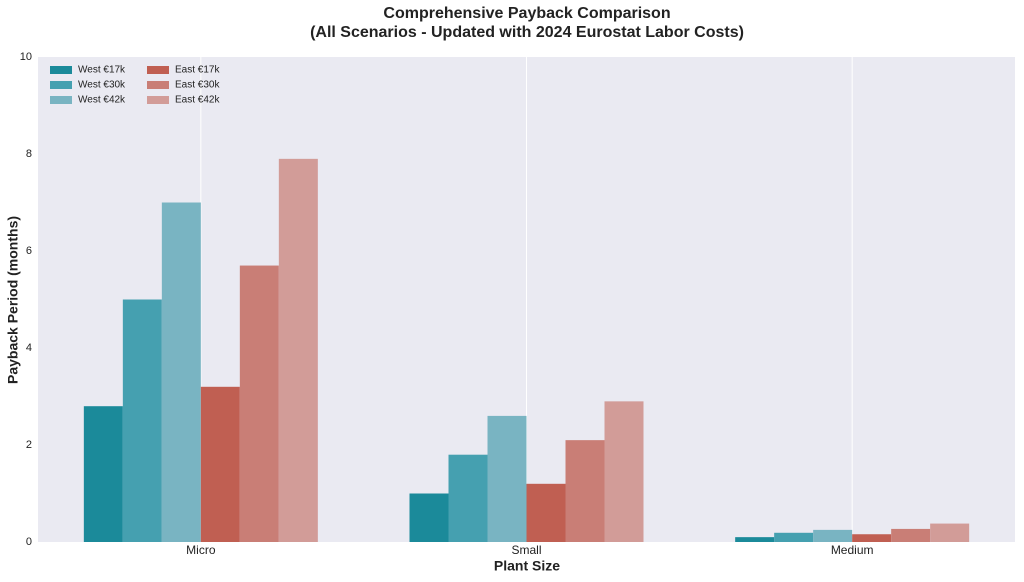  What do you see at coordinates (526, 550) in the screenshot?
I see `x-tick-label: Small` at bounding box center [526, 550].